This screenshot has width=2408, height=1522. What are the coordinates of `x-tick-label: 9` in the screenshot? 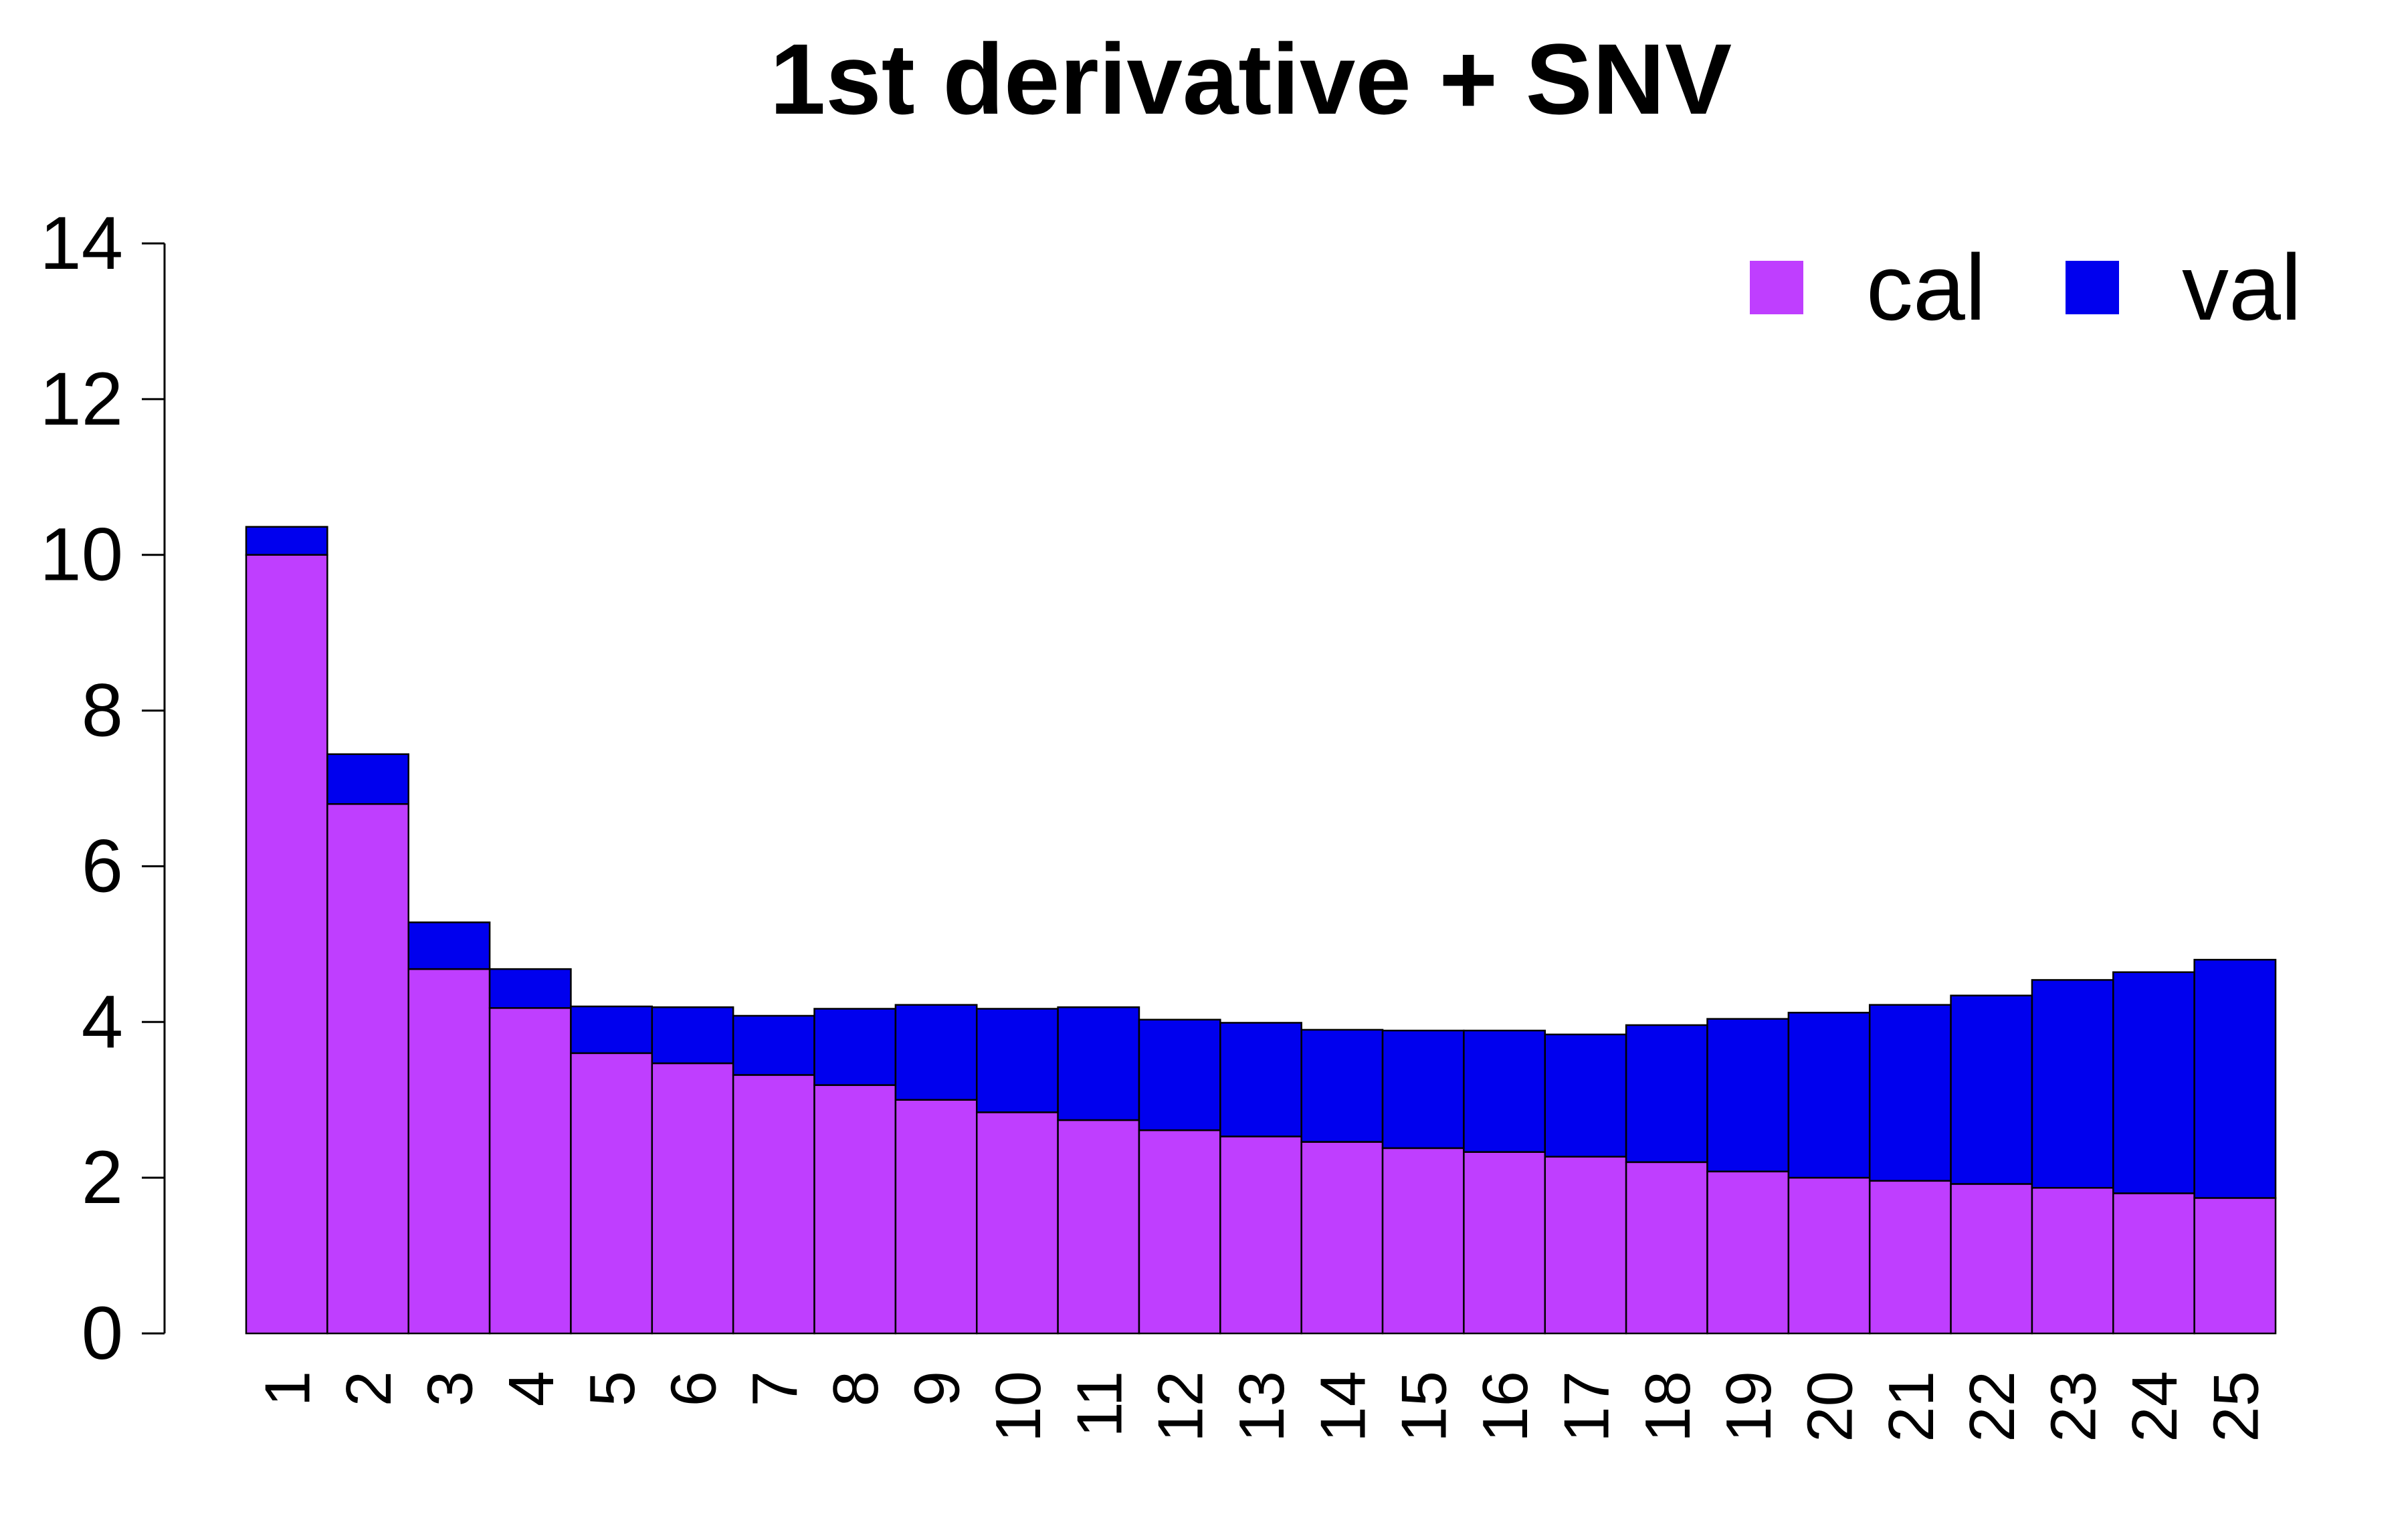 It's located at (937, 1388).